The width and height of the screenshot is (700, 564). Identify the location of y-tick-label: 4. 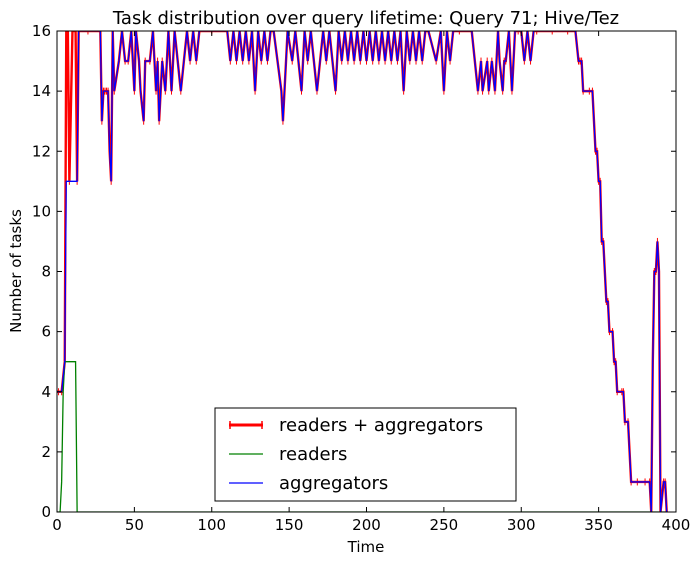
(46, 392).